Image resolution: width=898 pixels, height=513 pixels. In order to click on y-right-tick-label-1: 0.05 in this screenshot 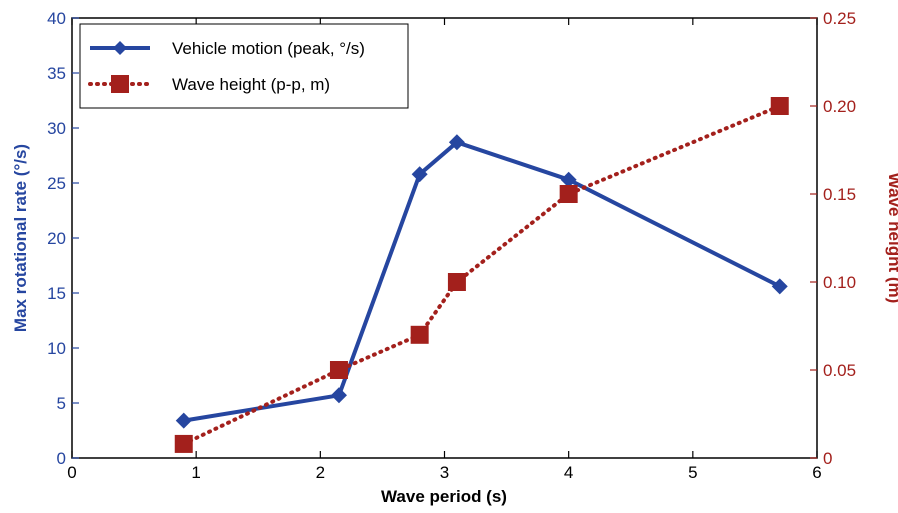, I will do `click(839, 370)`.